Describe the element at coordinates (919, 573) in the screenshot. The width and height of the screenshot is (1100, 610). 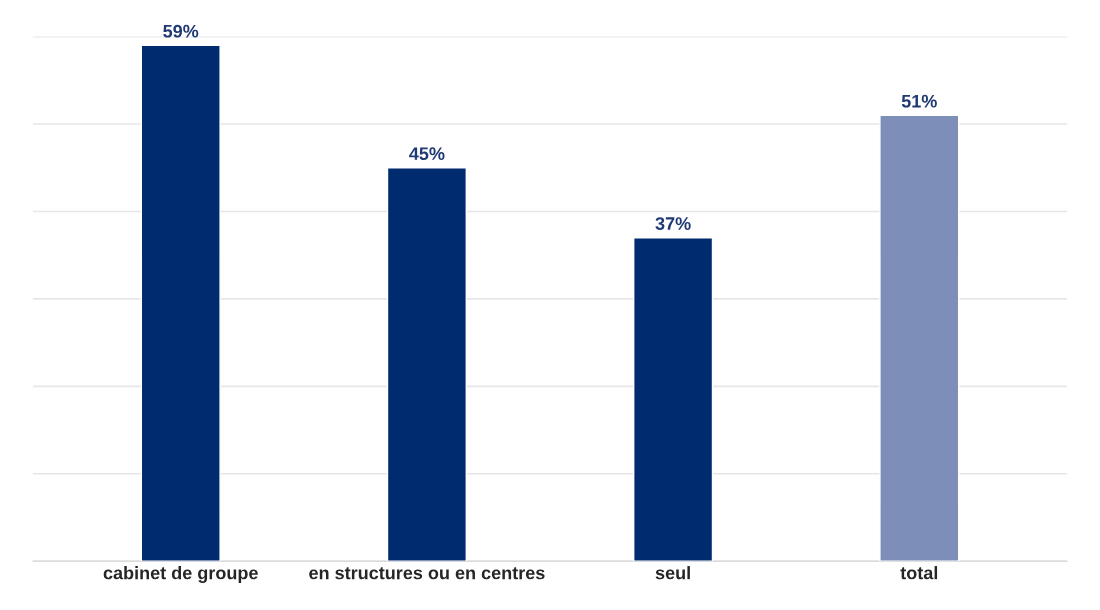
I see `x-tick-label: total` at that location.